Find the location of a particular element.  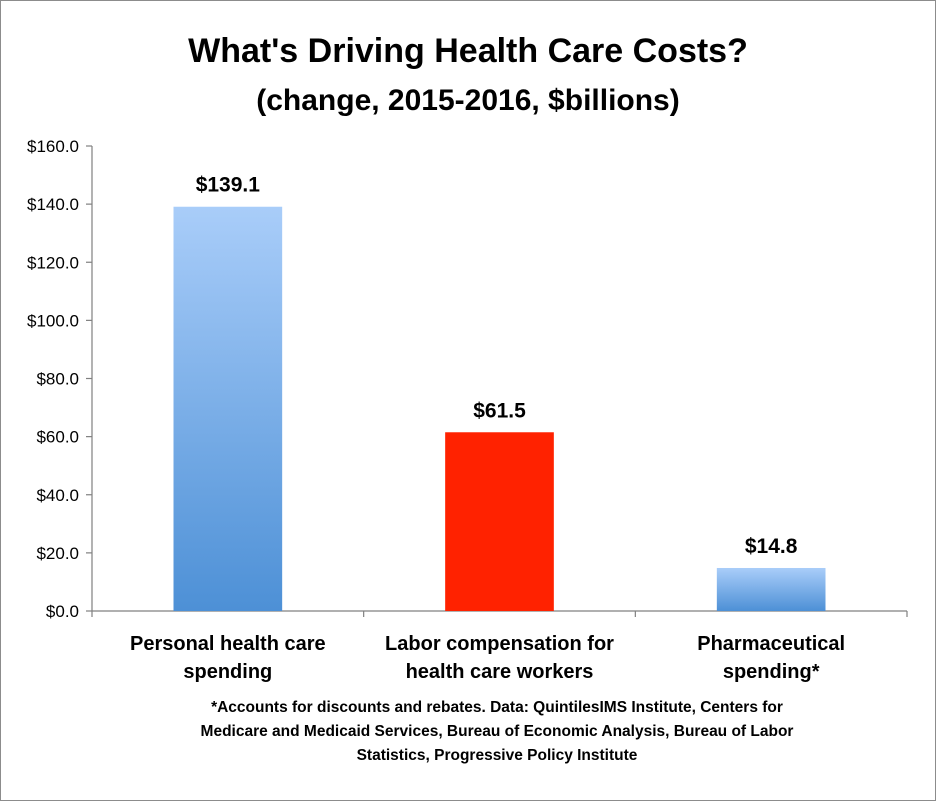

data-label: $61.5 is located at coordinates (499, 410).